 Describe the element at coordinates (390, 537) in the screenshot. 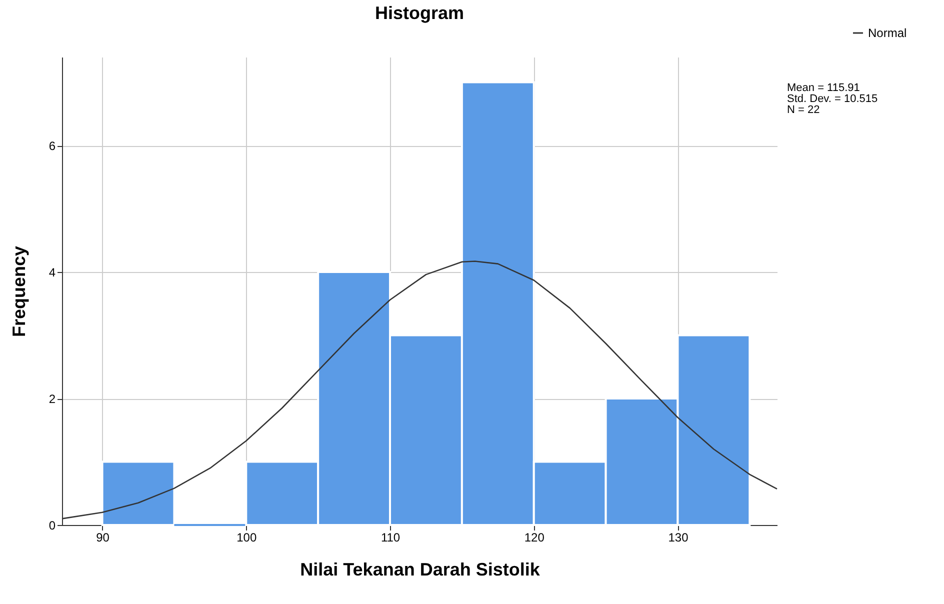

I see `x-tick-label: 110` at that location.